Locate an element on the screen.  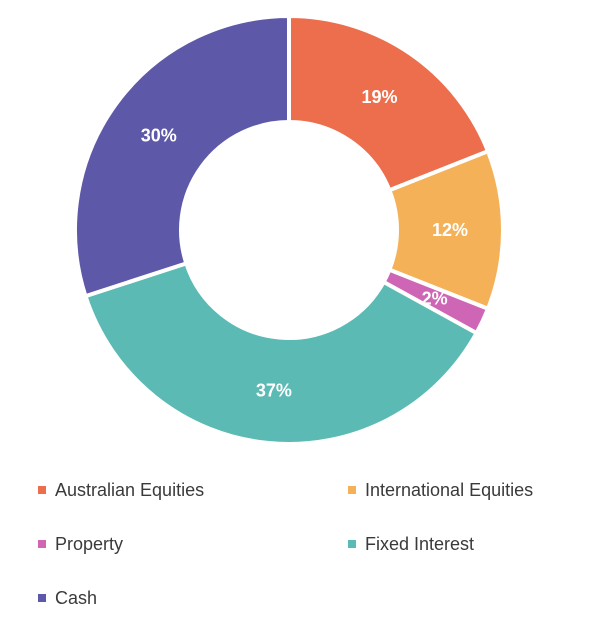
slice-label-property: 2% is located at coordinates (435, 299).